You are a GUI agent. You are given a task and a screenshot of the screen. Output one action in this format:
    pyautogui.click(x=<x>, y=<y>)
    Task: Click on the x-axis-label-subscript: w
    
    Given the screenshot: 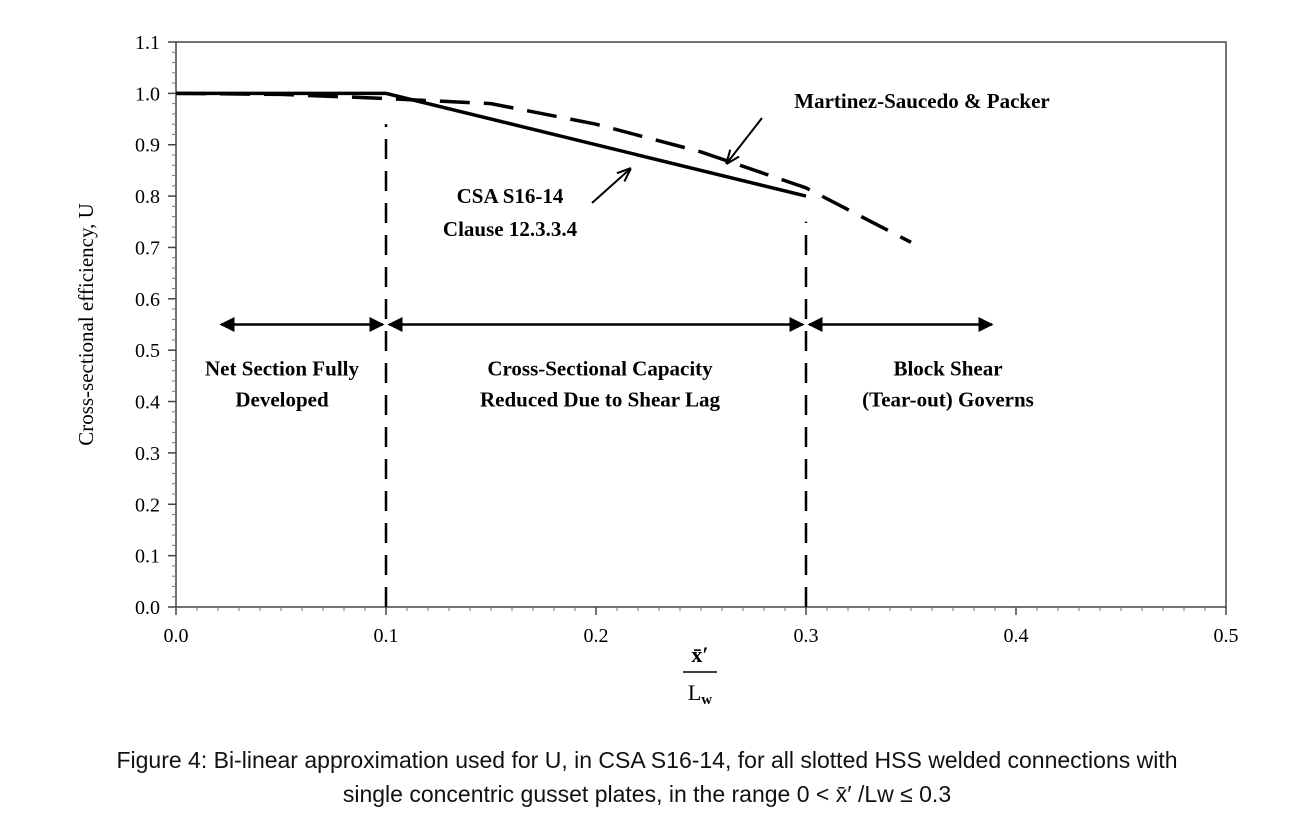 What is the action you would take?
    pyautogui.click(x=706, y=700)
    